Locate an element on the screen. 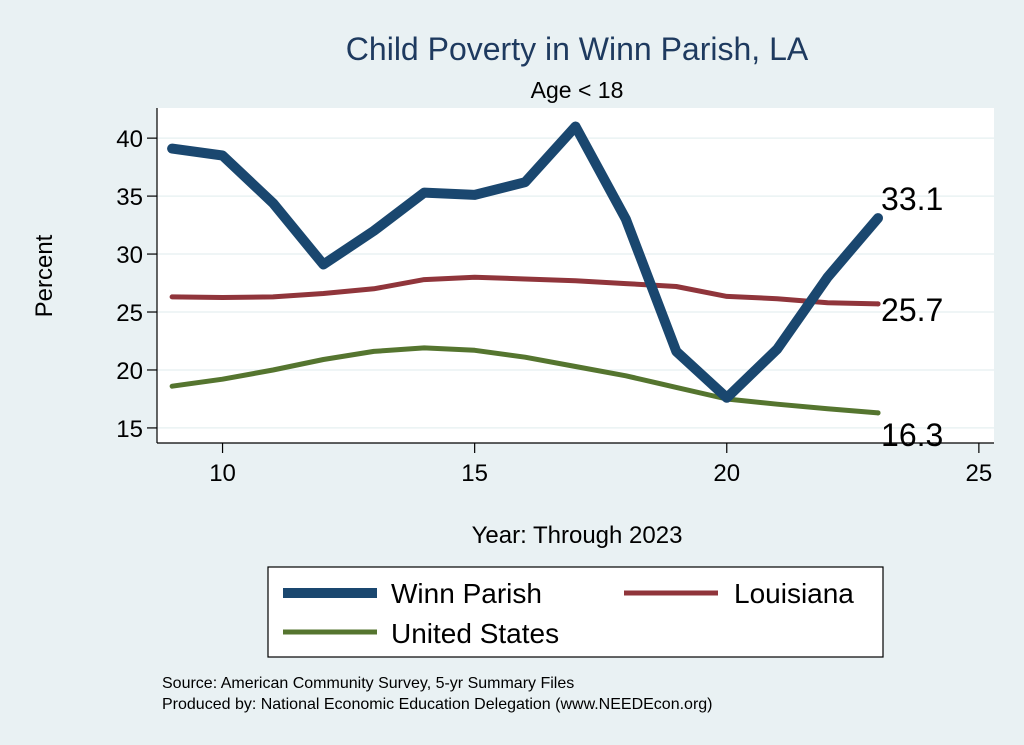 Image resolution: width=1024 pixels, height=745 pixels. legend-label-united-states: United States is located at coordinates (475, 633).